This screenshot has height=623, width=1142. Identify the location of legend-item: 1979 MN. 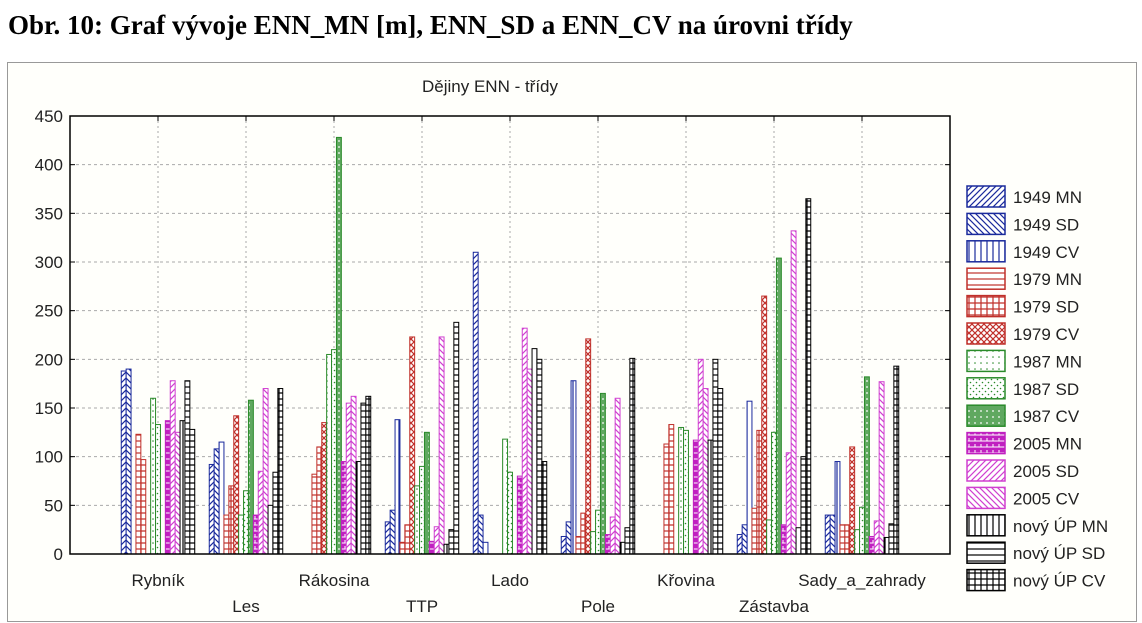
(1024, 278).